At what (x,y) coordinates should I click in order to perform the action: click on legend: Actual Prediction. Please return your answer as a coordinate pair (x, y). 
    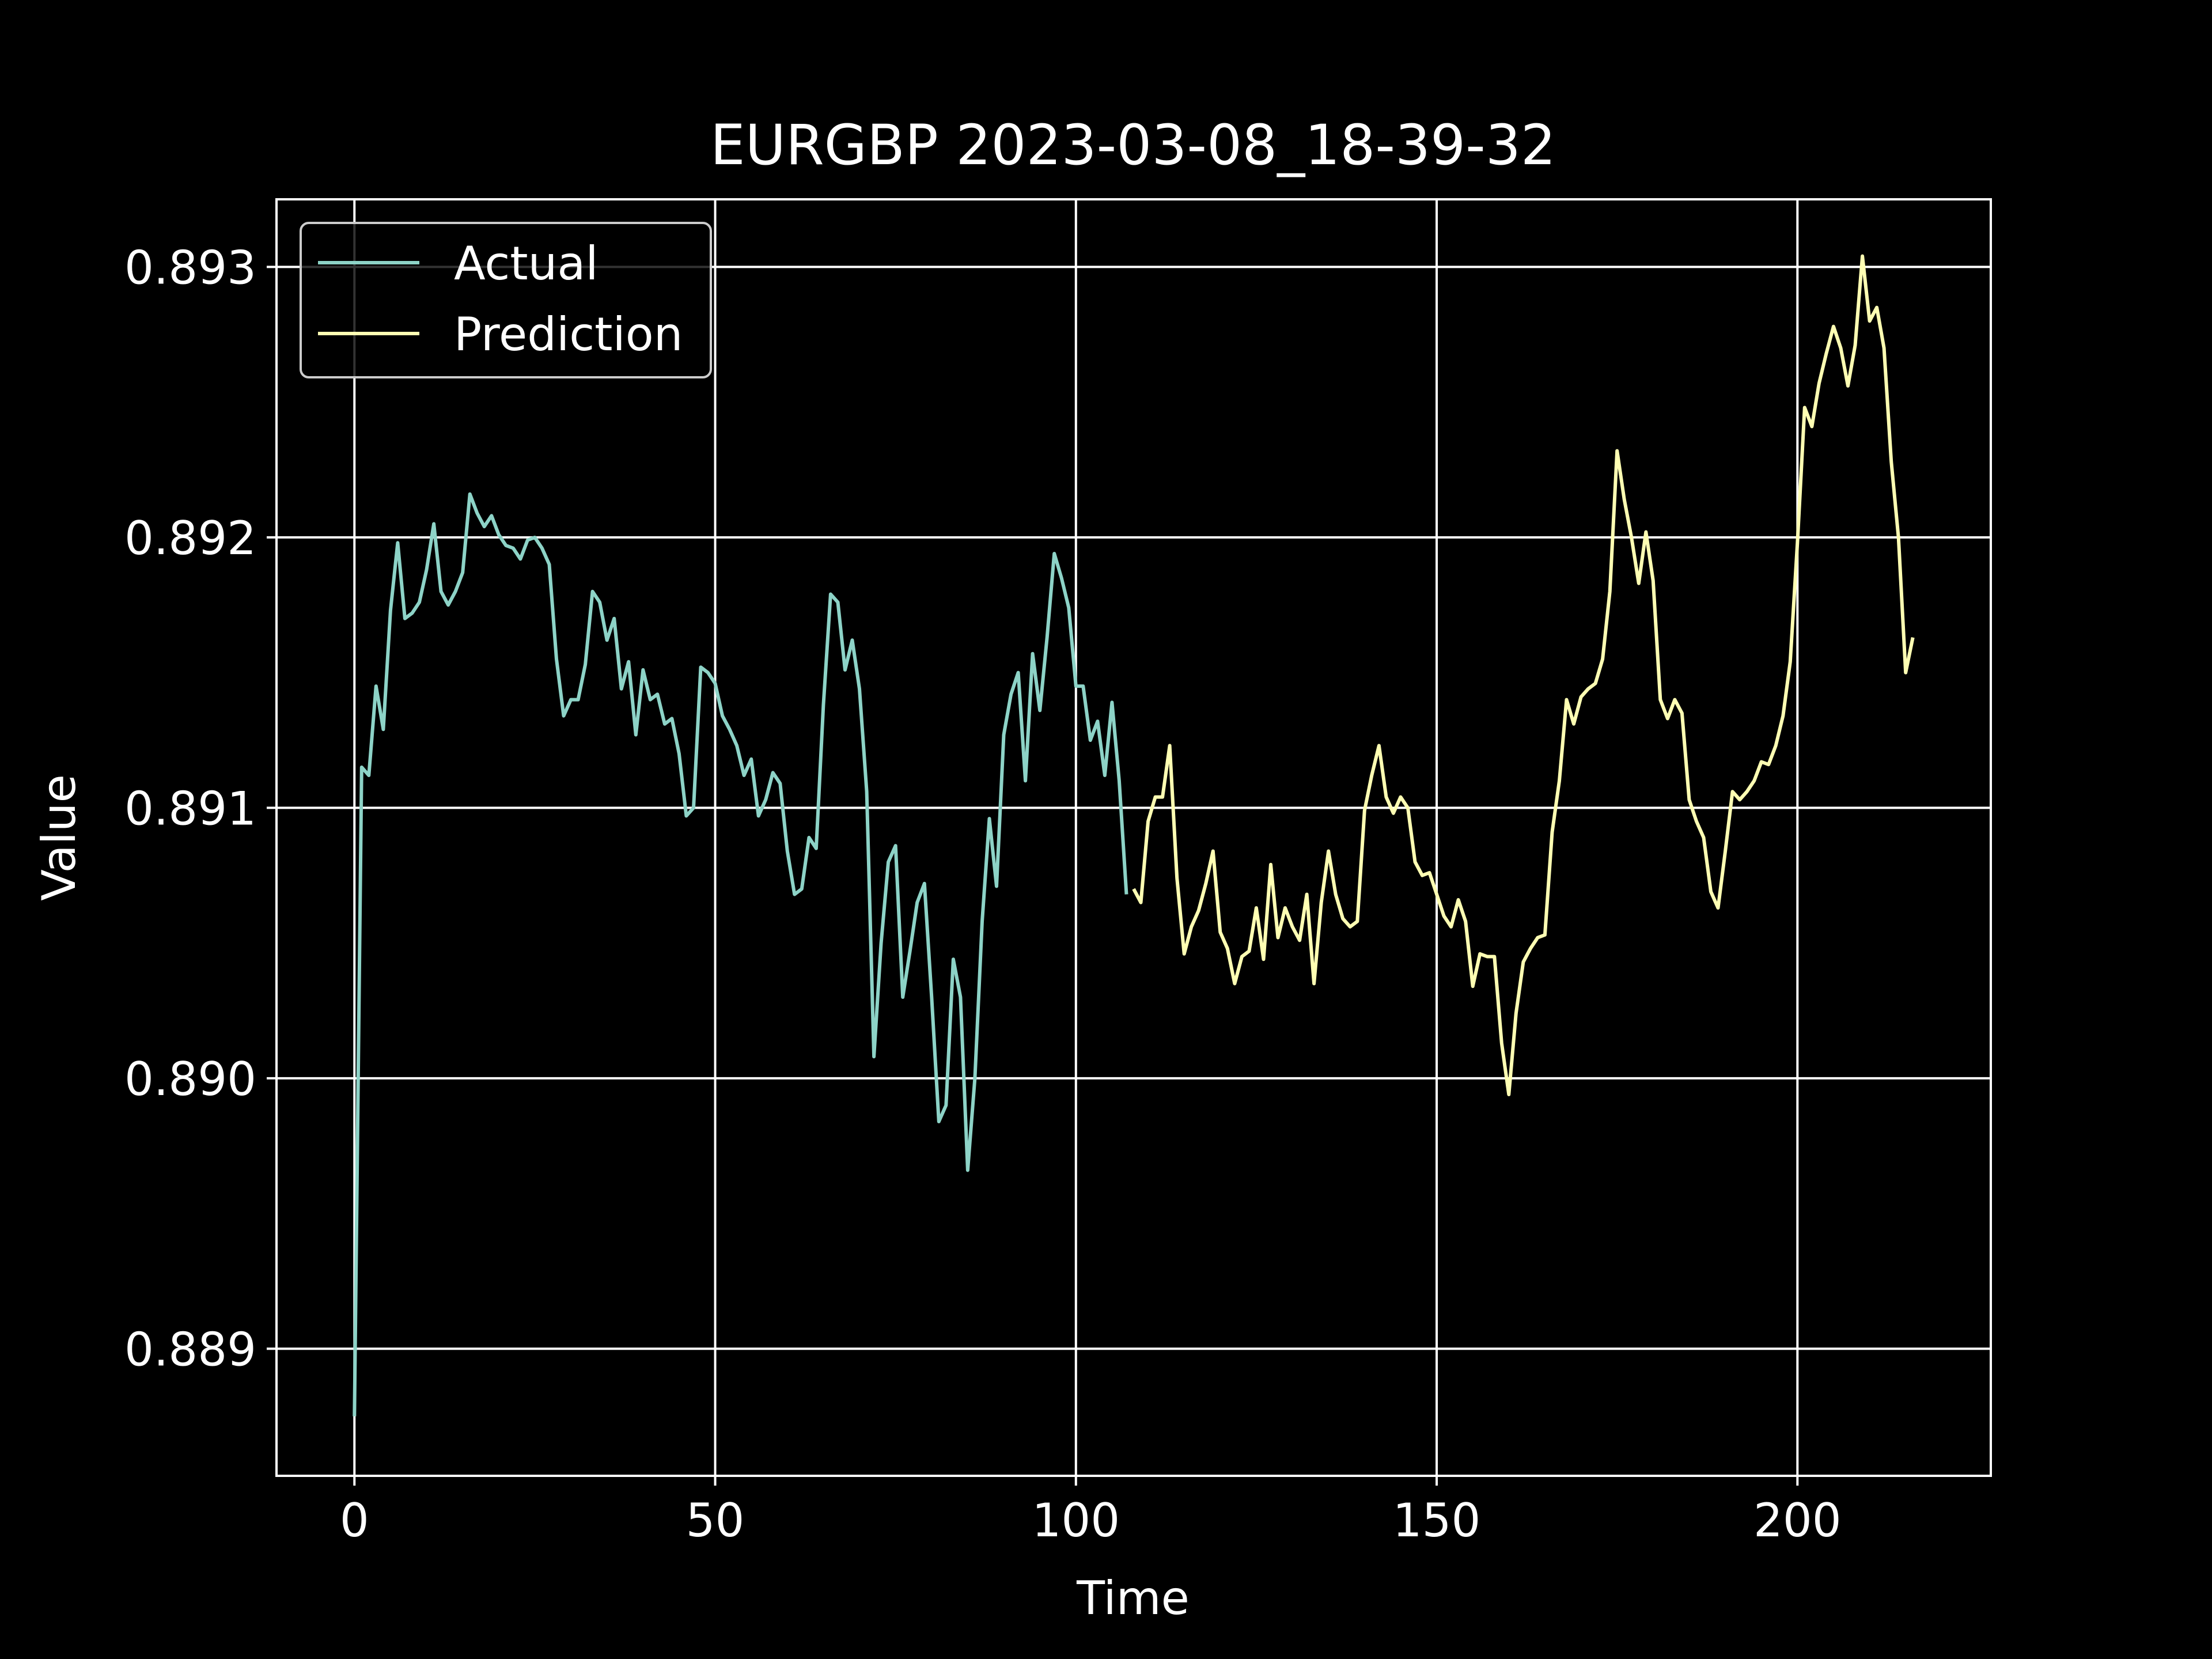
    Looking at the image, I should click on (506, 300).